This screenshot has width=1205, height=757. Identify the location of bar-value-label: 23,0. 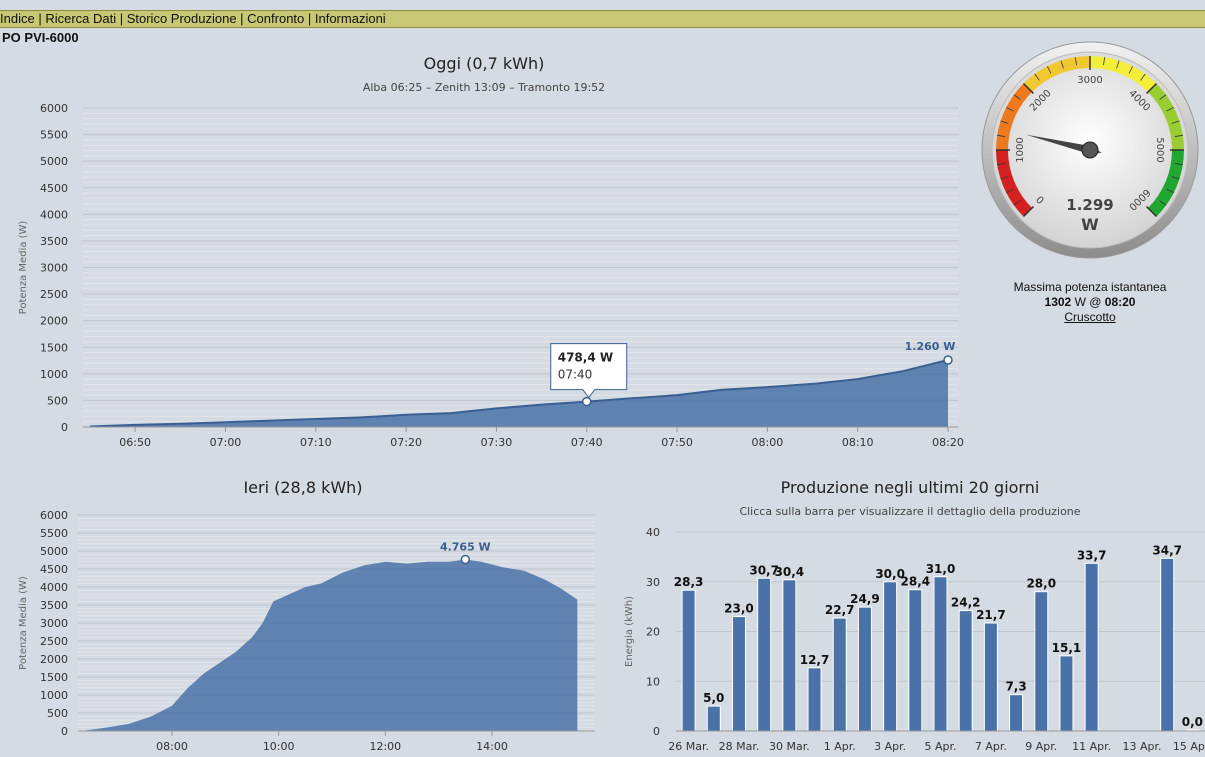
(739, 609).